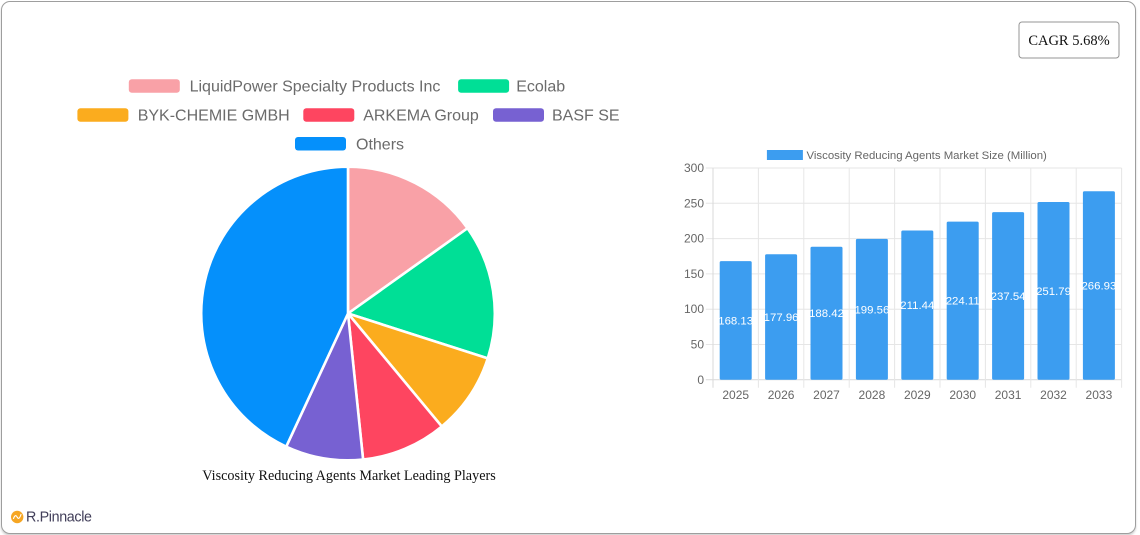  Describe the element at coordinates (59, 518) in the screenshot. I see `svg-text: R.Pinnacle` at that location.